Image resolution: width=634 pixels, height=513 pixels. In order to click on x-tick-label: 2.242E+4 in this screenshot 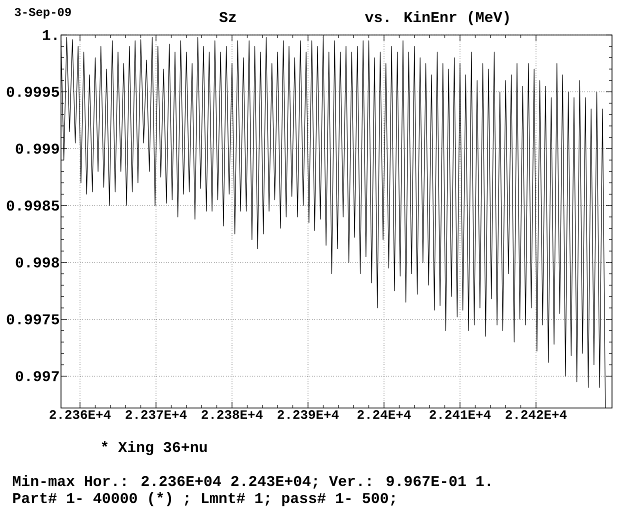, I will do `click(536, 414)`.